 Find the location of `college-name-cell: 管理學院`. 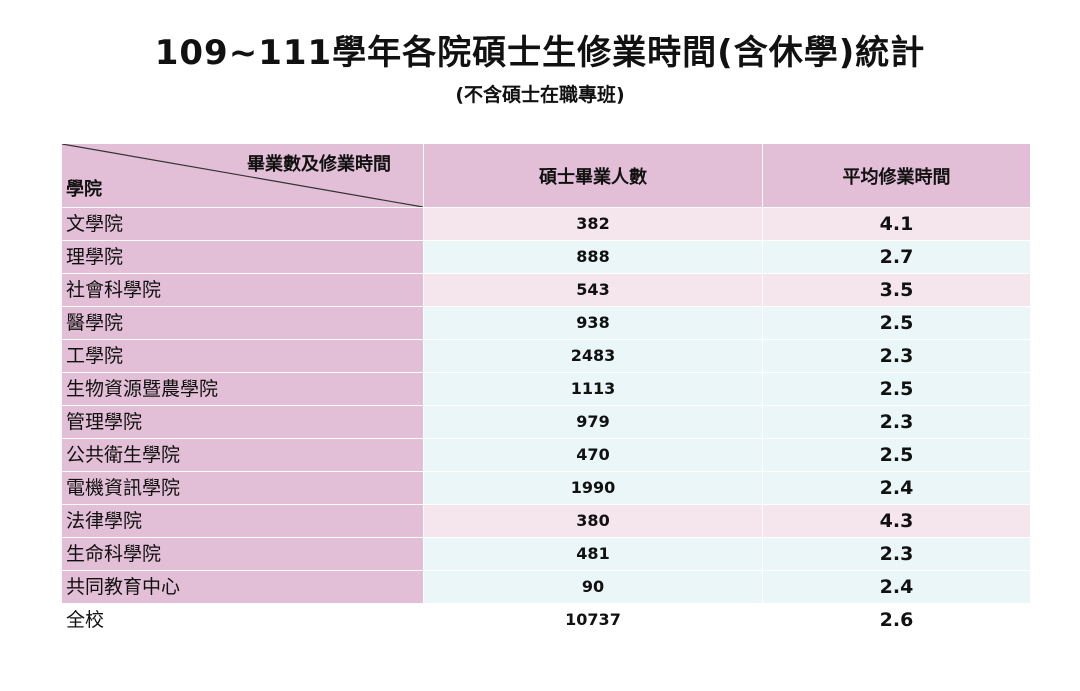

college-name-cell: 管理學院 is located at coordinates (242, 422).